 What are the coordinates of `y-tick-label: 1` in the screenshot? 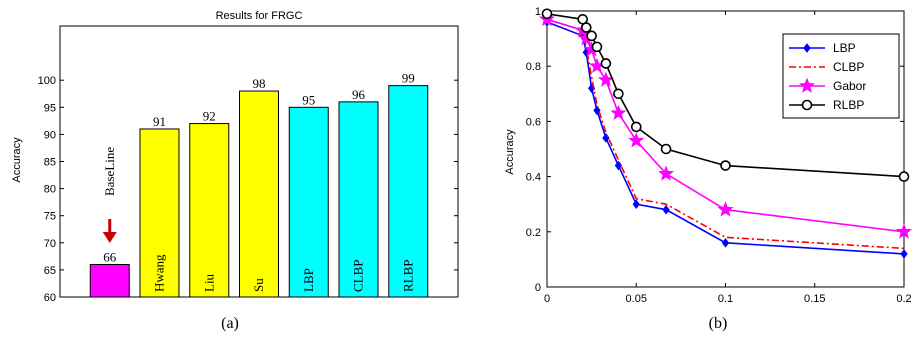 It's located at (538, 12).